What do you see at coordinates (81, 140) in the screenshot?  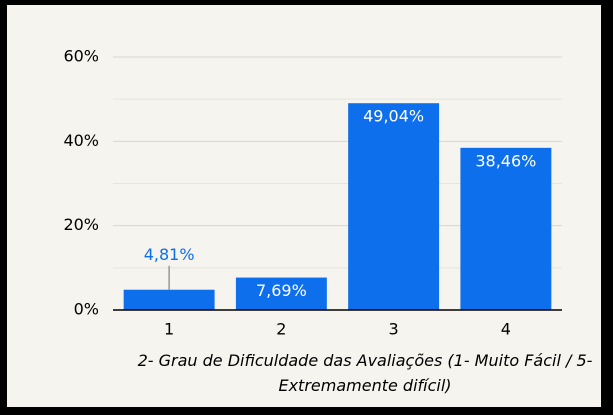 I see `y-tick-label: 40%` at bounding box center [81, 140].